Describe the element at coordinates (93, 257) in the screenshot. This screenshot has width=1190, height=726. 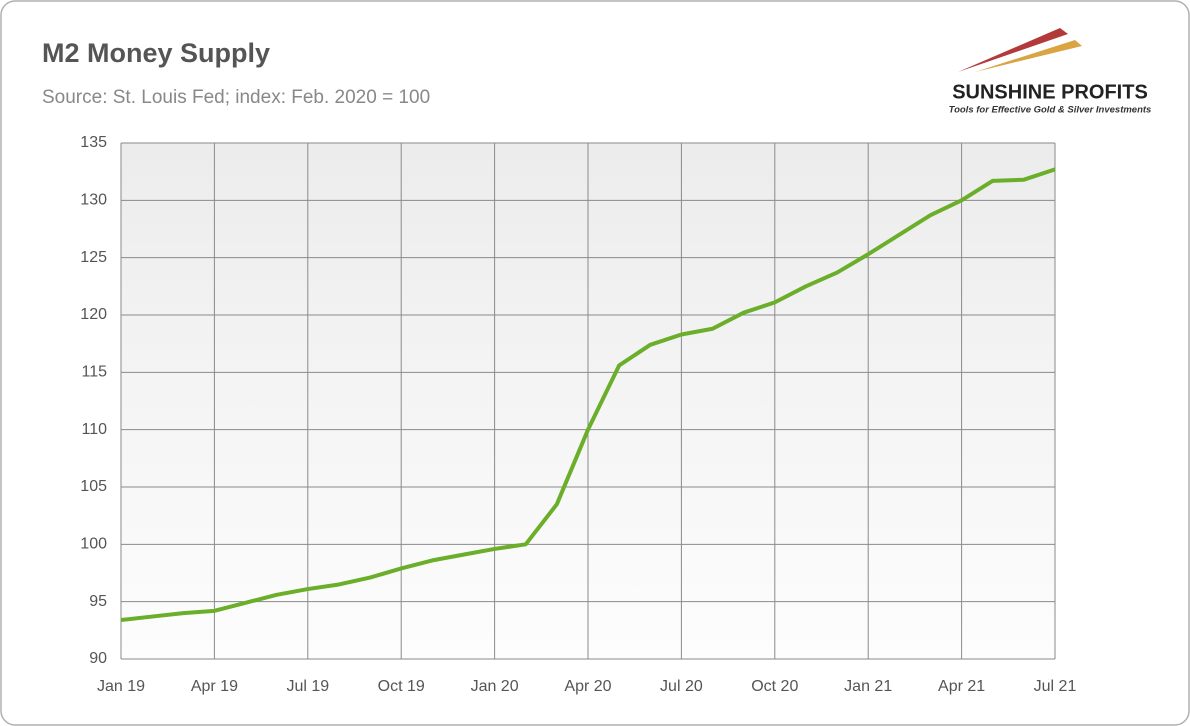
I see `y-tick-label: 125` at that location.